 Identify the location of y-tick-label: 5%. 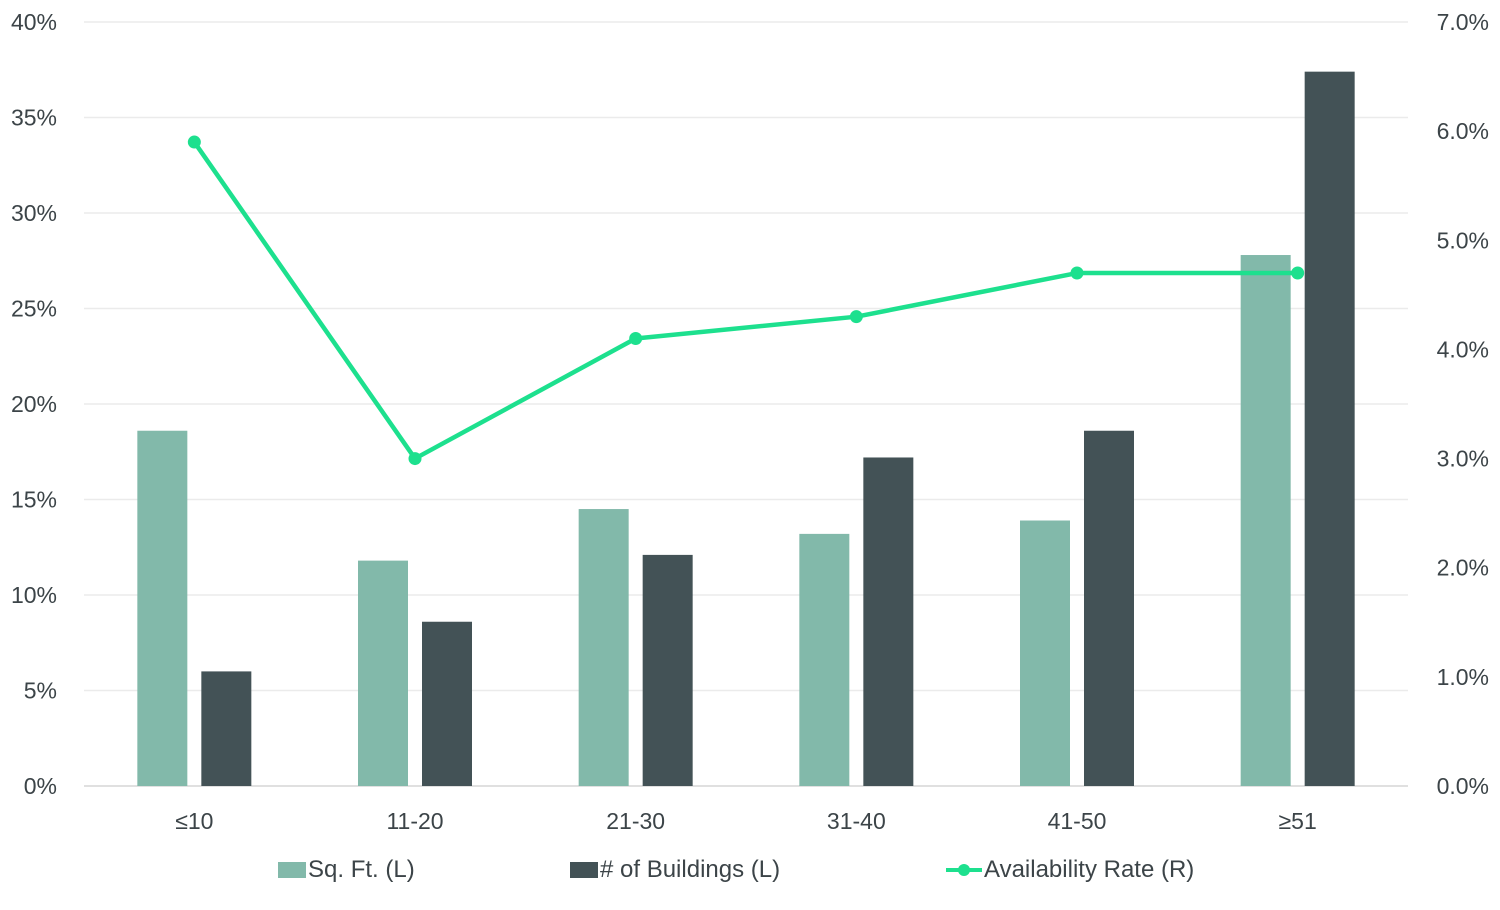
(40, 691).